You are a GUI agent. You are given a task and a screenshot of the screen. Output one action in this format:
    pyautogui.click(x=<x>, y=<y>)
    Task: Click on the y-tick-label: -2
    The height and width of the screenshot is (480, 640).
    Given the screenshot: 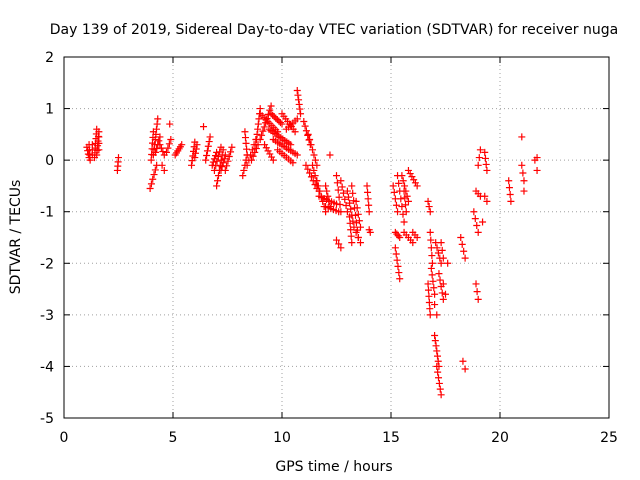 What is the action you would take?
    pyautogui.click(x=47, y=264)
    